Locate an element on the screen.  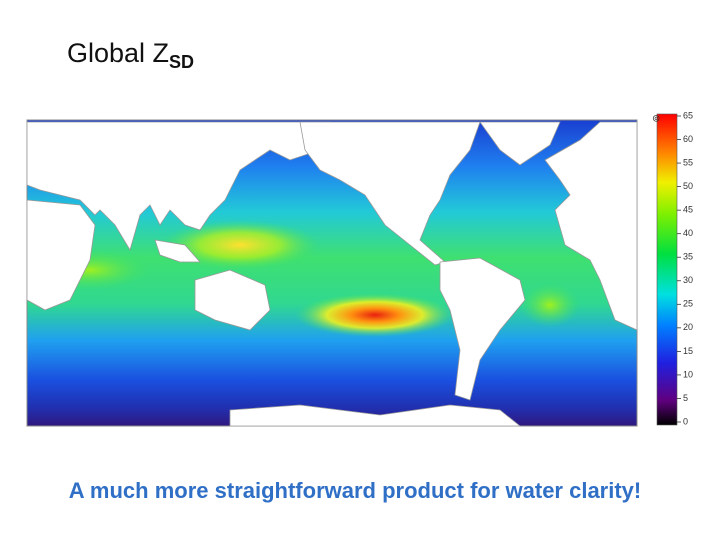
colorbar-tick-label: 50 is located at coordinates (688, 186).